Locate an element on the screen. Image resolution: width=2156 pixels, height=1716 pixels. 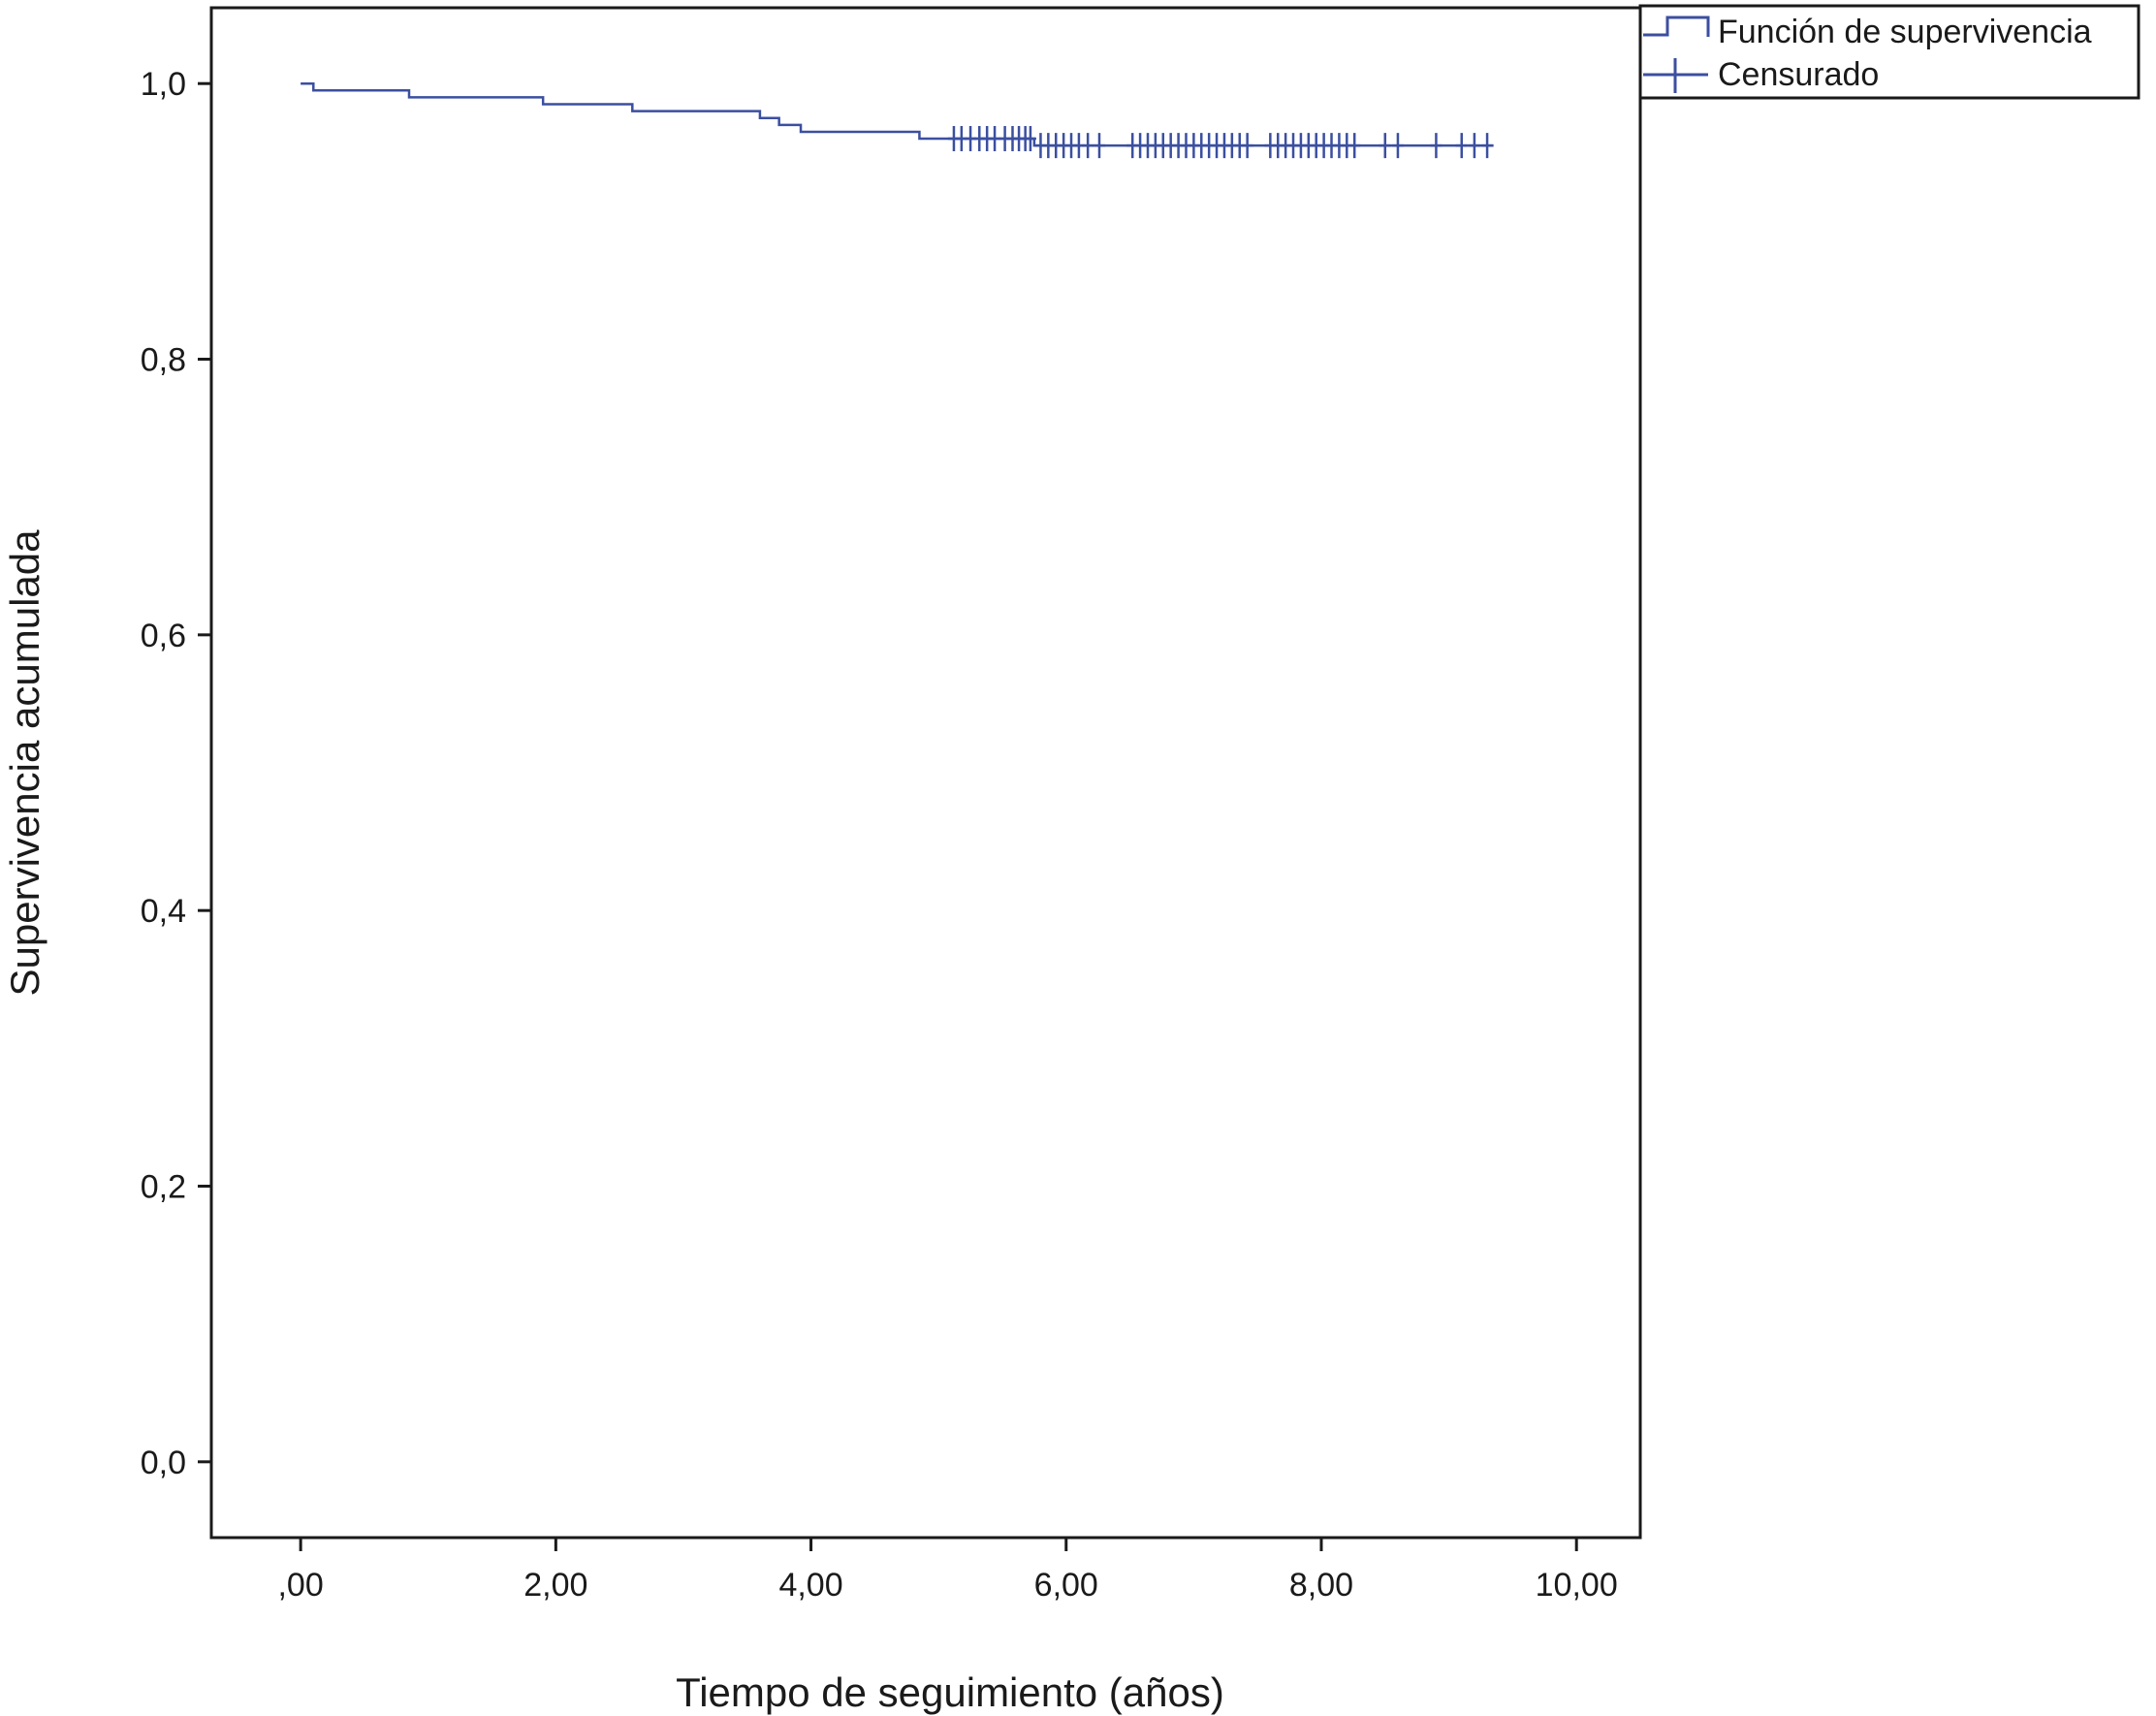
legend-step-icon is located at coordinates (1676, 26).